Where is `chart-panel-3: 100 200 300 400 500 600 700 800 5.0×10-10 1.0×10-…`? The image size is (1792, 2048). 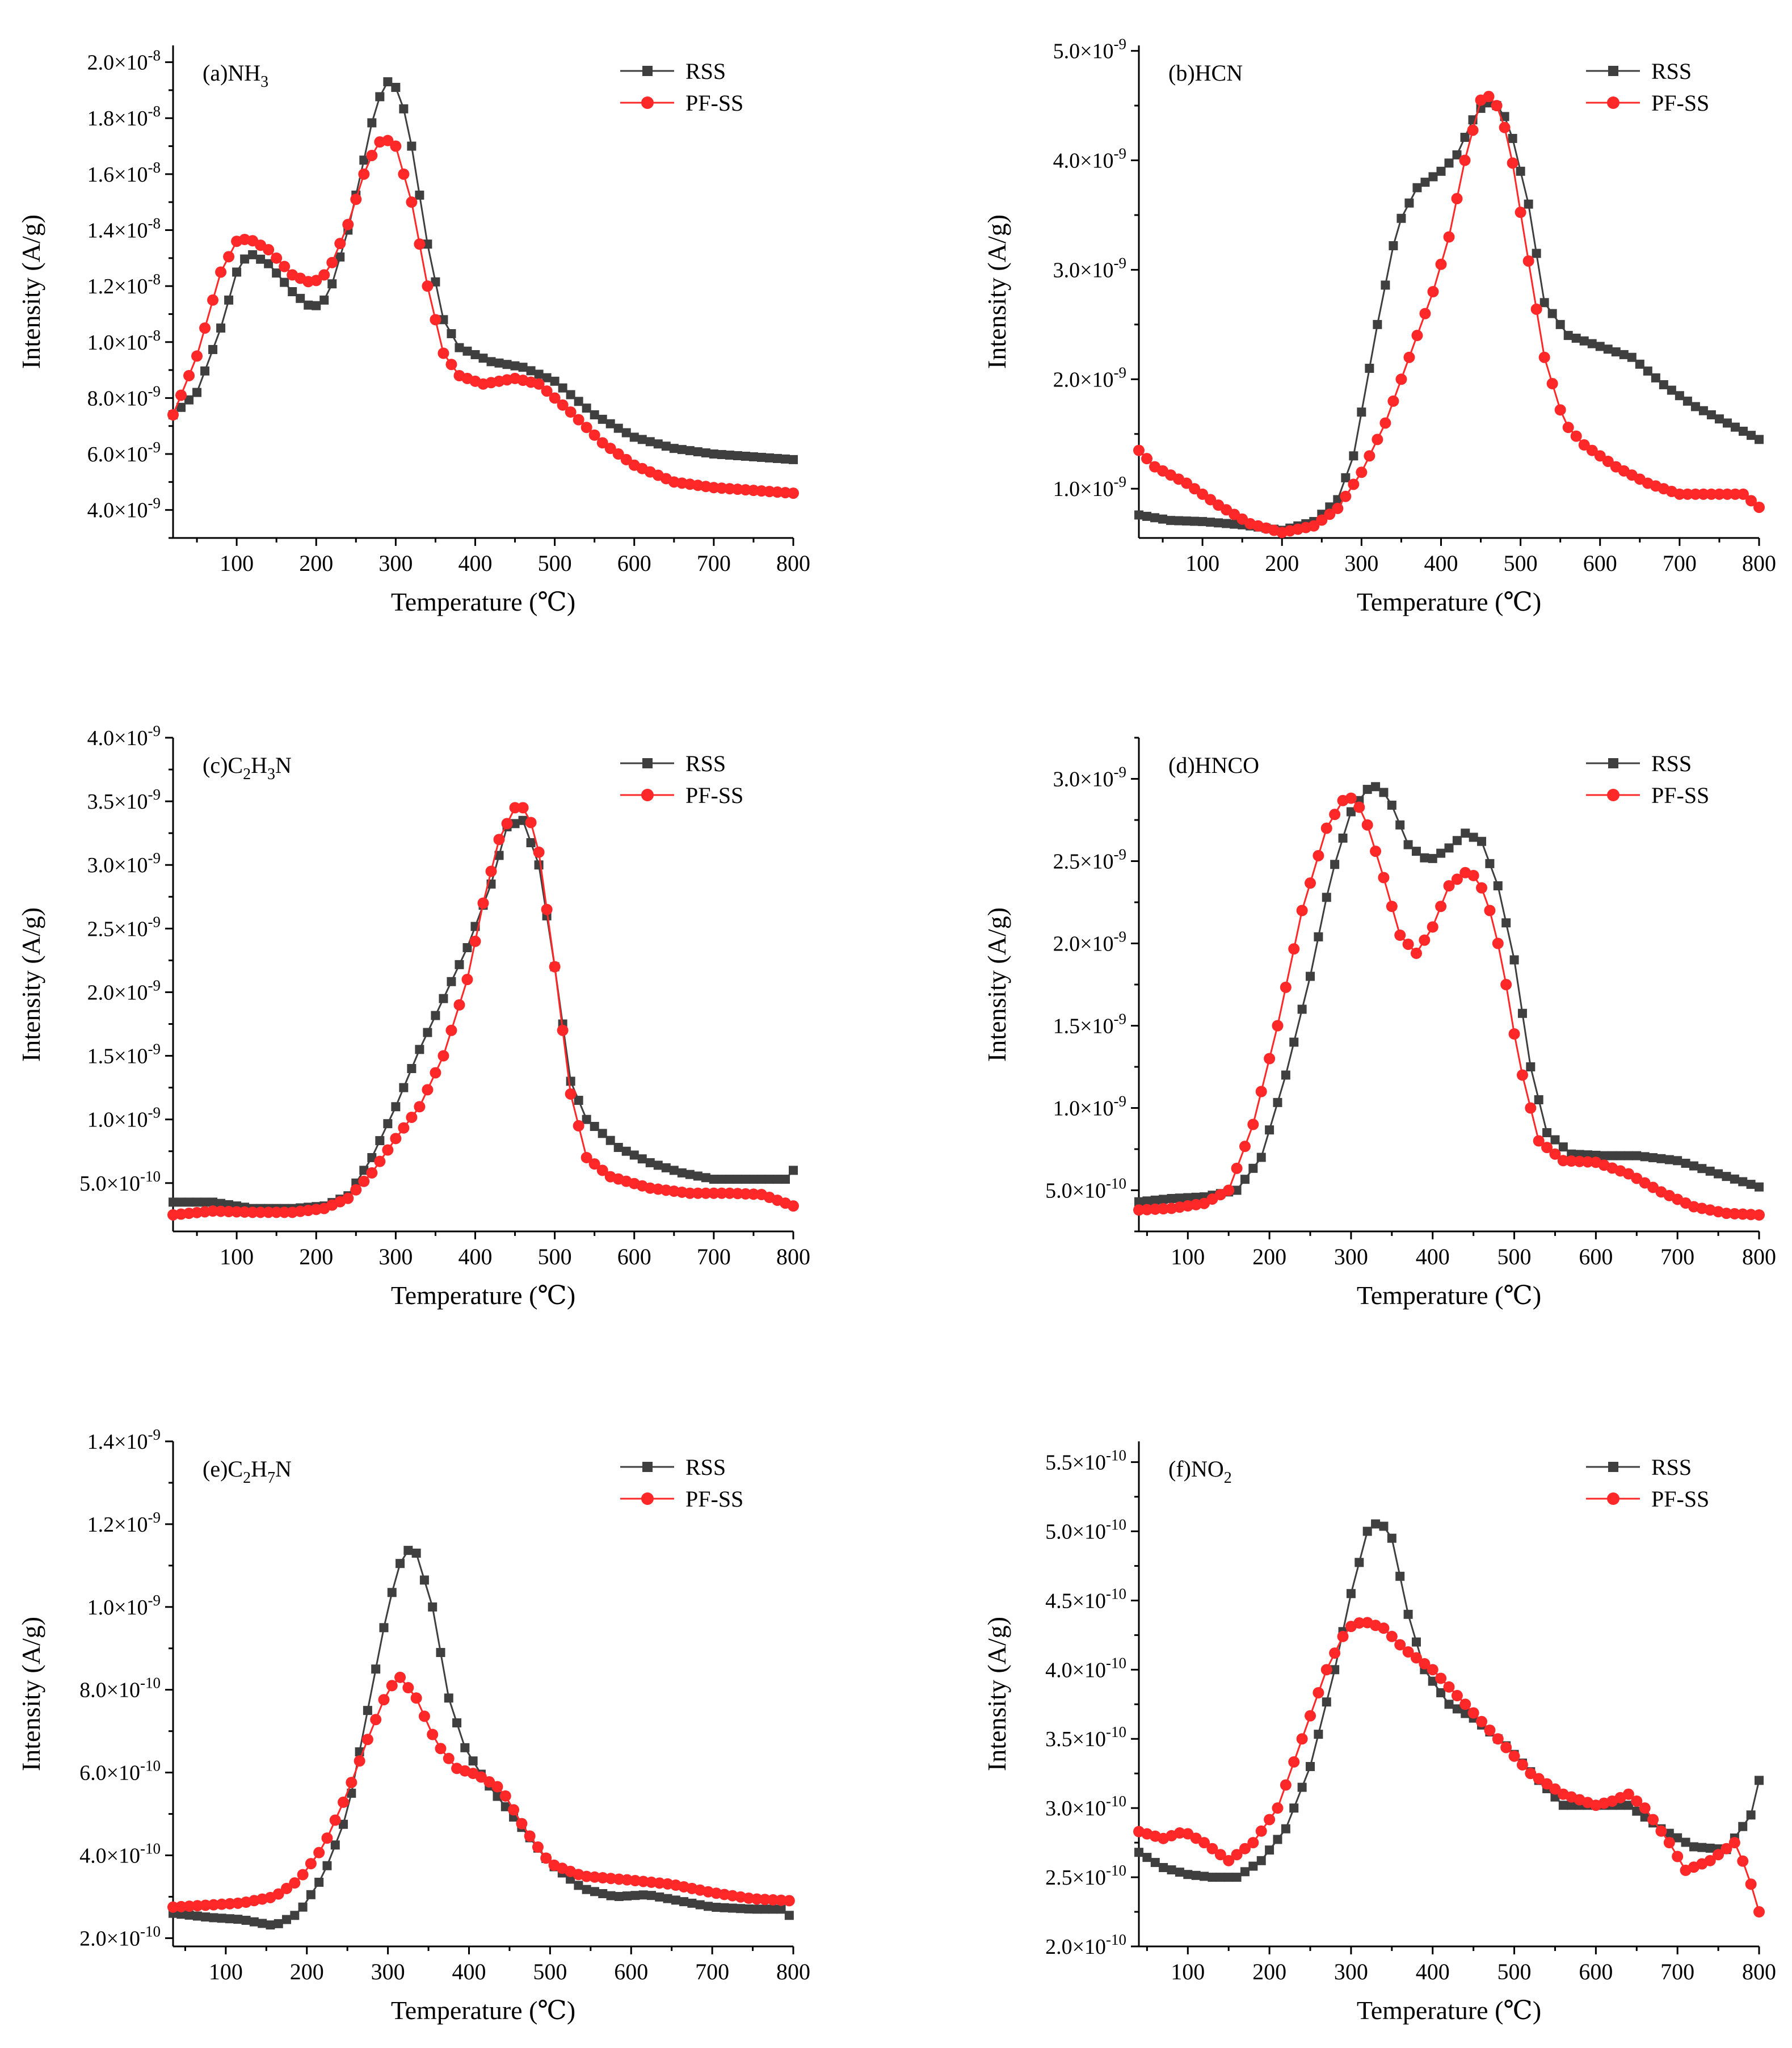 chart-panel-3: 100 200 300 400 500 600 700 800 5.0×10-10 1.0×10-… is located at coordinates (413, 1016).